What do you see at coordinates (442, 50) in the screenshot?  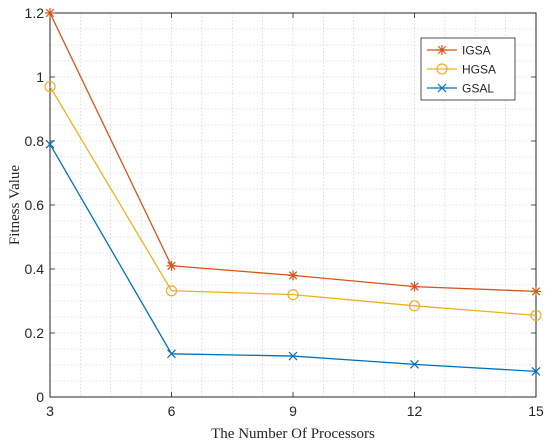 I see `legend-marker-igsa` at bounding box center [442, 50].